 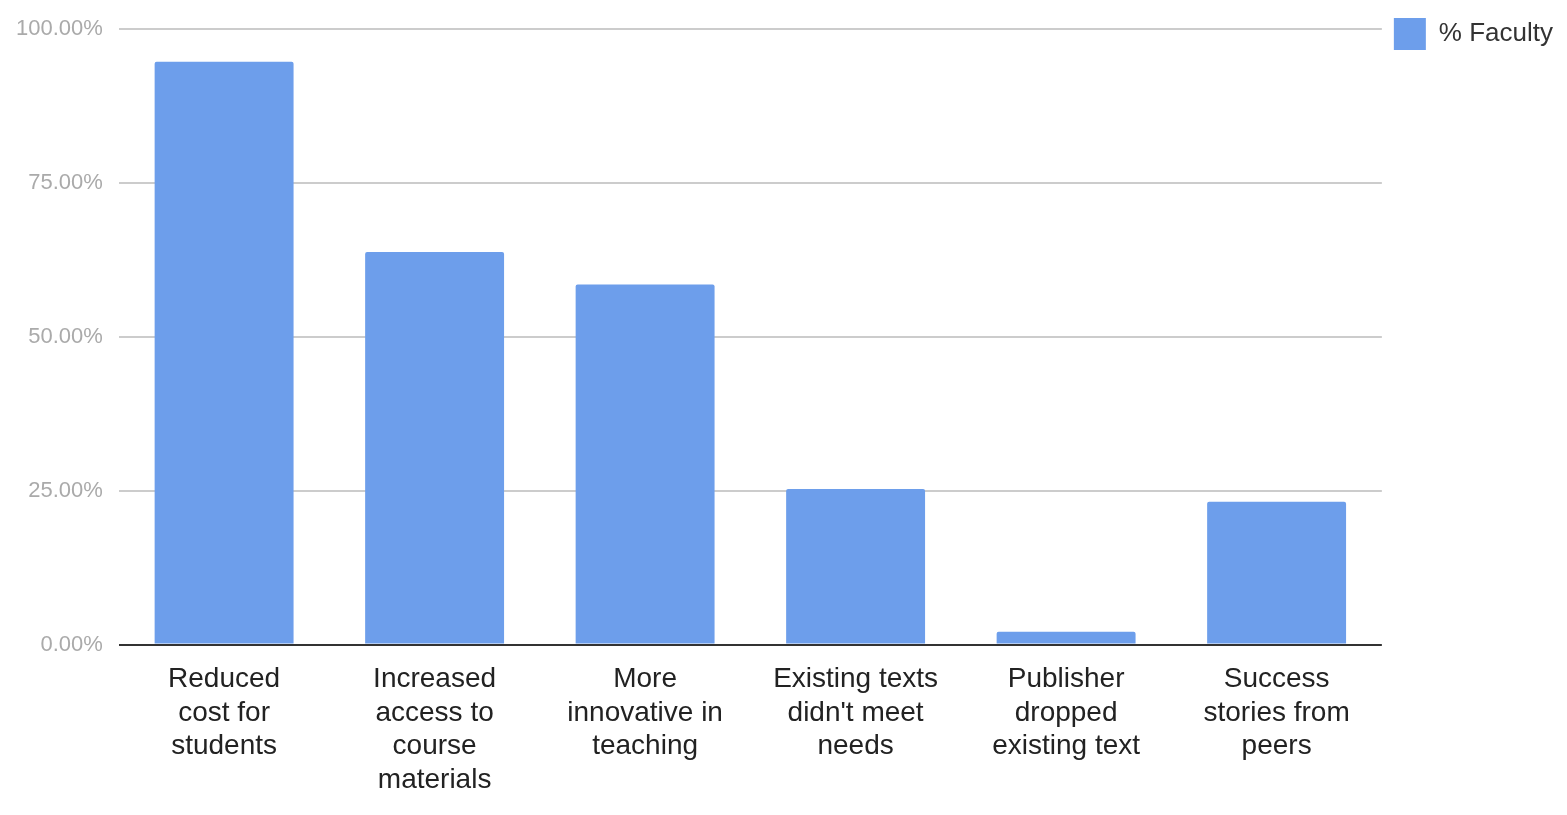 What do you see at coordinates (1066, 711) in the screenshot?
I see `x-tick-label: Publisher dropped existing text` at bounding box center [1066, 711].